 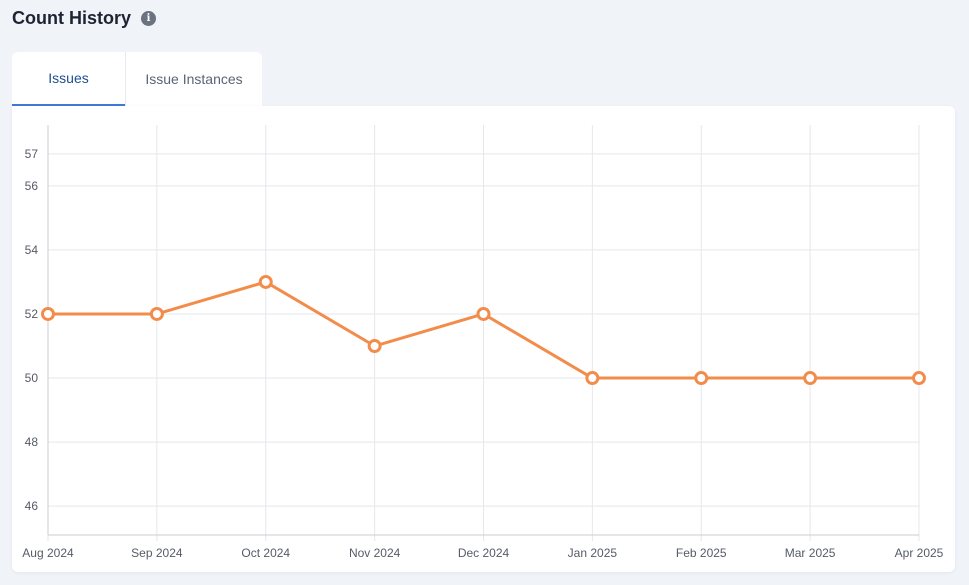 What do you see at coordinates (32, 378) in the screenshot?
I see `y-tick-label: 50` at bounding box center [32, 378].